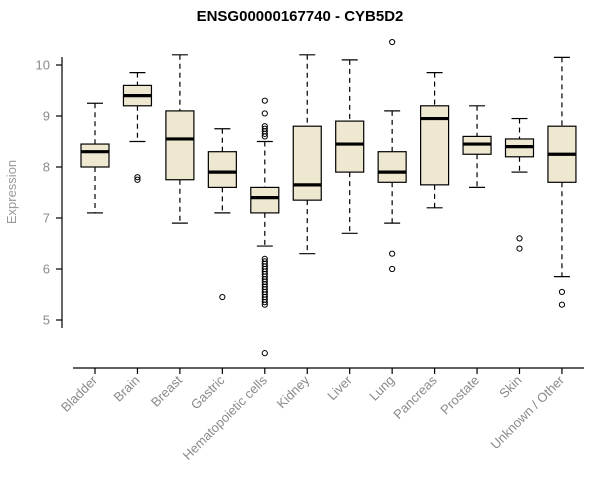 This screenshot has height=500, width=600. I want to click on box-group-kidney, so click(307, 154).